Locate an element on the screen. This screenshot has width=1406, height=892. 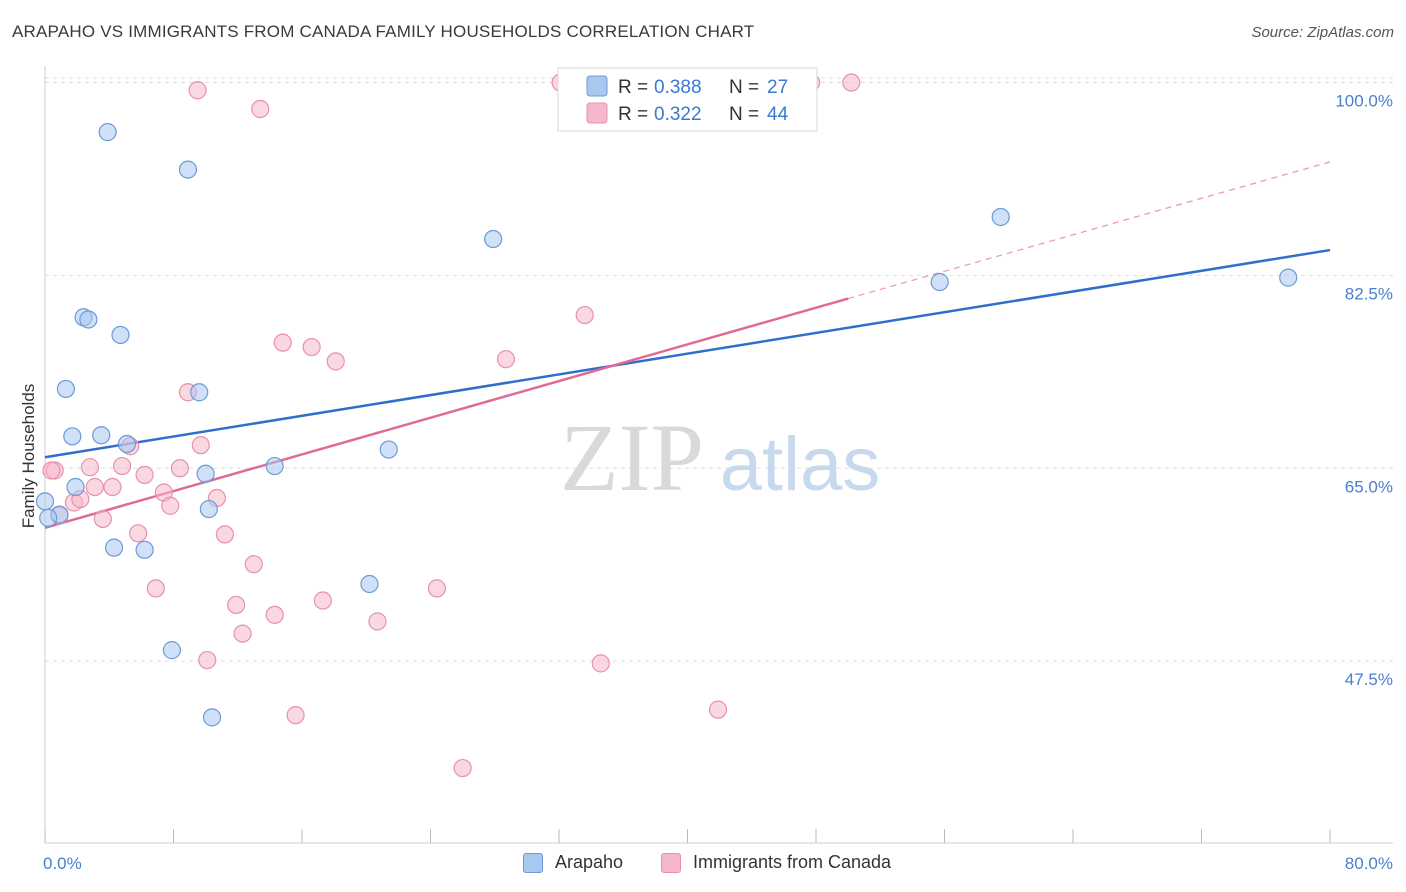
legend-swatch-canada is located at coordinates (597, 113).